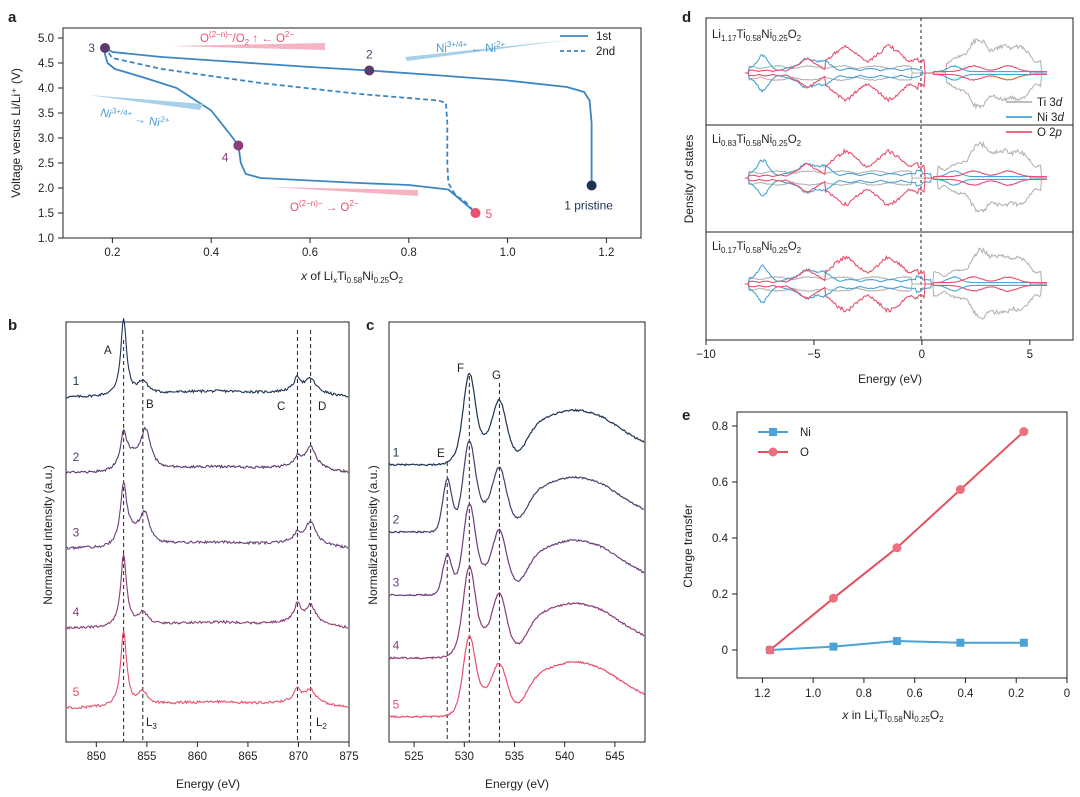  What do you see at coordinates (247, 757) in the screenshot?
I see `x-tick-label: 865` at bounding box center [247, 757].